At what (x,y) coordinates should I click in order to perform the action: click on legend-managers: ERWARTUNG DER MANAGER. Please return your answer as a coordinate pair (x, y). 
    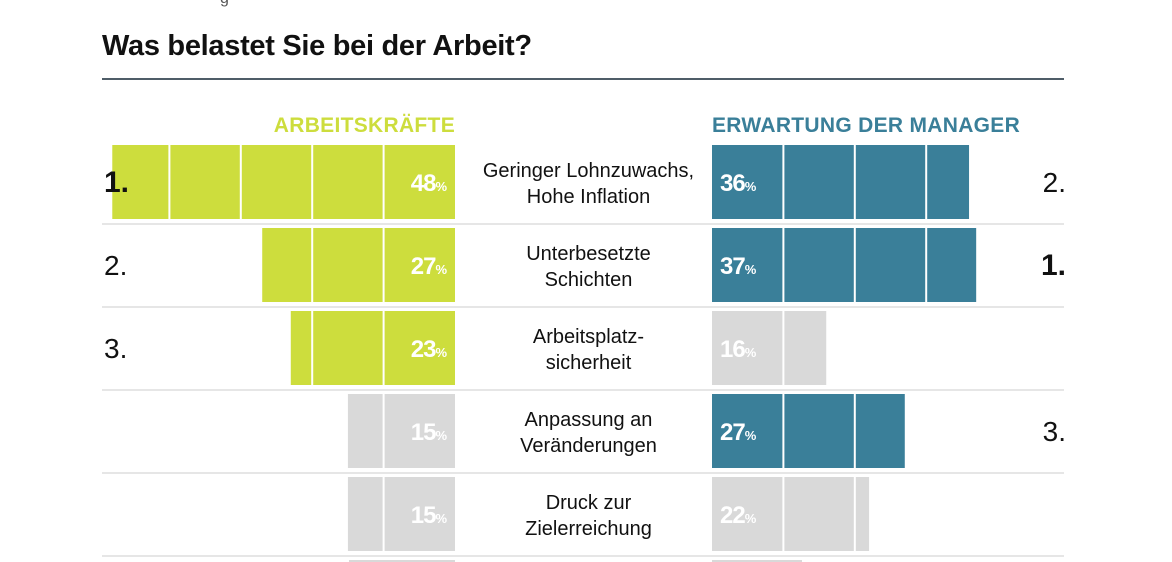
    Looking at the image, I should click on (866, 125).